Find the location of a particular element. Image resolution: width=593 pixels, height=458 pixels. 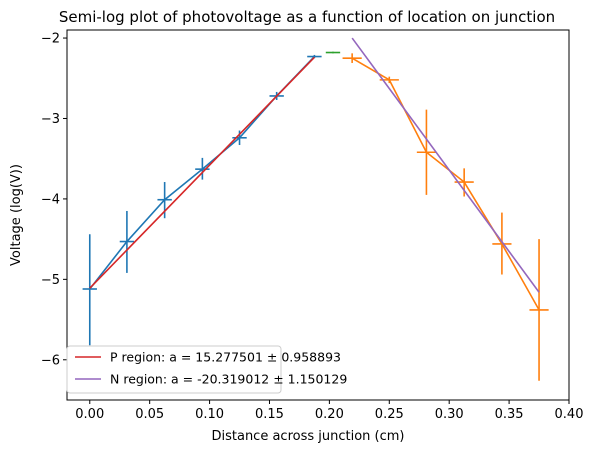

y-tick-label: −3 is located at coordinates (50, 119).